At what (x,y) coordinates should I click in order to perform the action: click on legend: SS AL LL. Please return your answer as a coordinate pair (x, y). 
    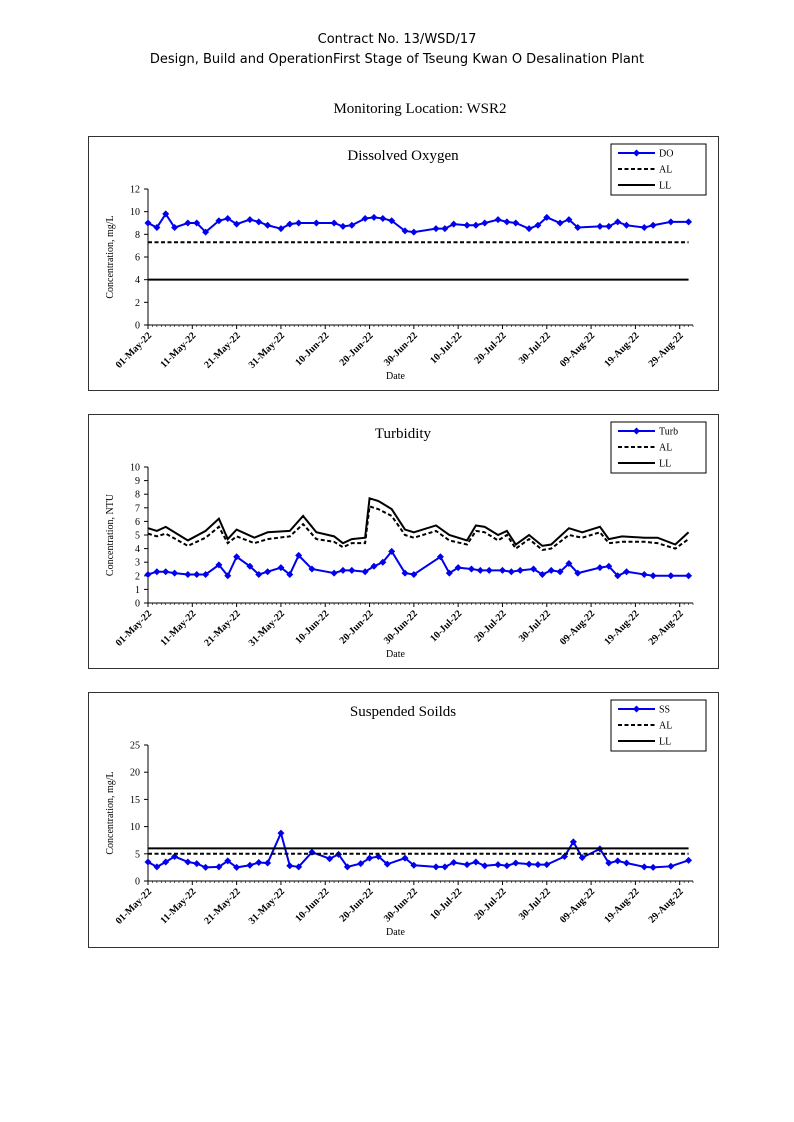
    Looking at the image, I should click on (658, 725).